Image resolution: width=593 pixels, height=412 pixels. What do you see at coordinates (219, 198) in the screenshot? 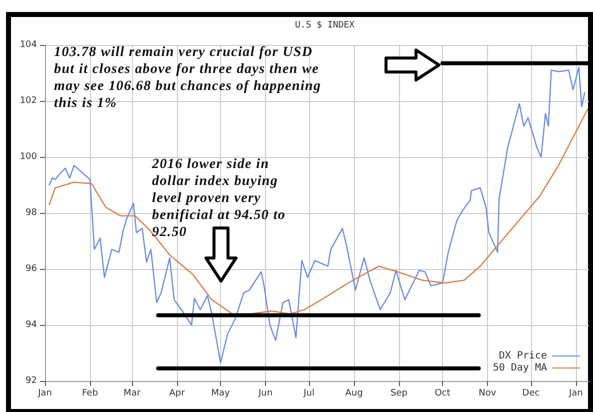
I see `annotation: 2016 lower side in dollar index buying level proven very benificial at 94.50 to 92.50` at bounding box center [219, 198].